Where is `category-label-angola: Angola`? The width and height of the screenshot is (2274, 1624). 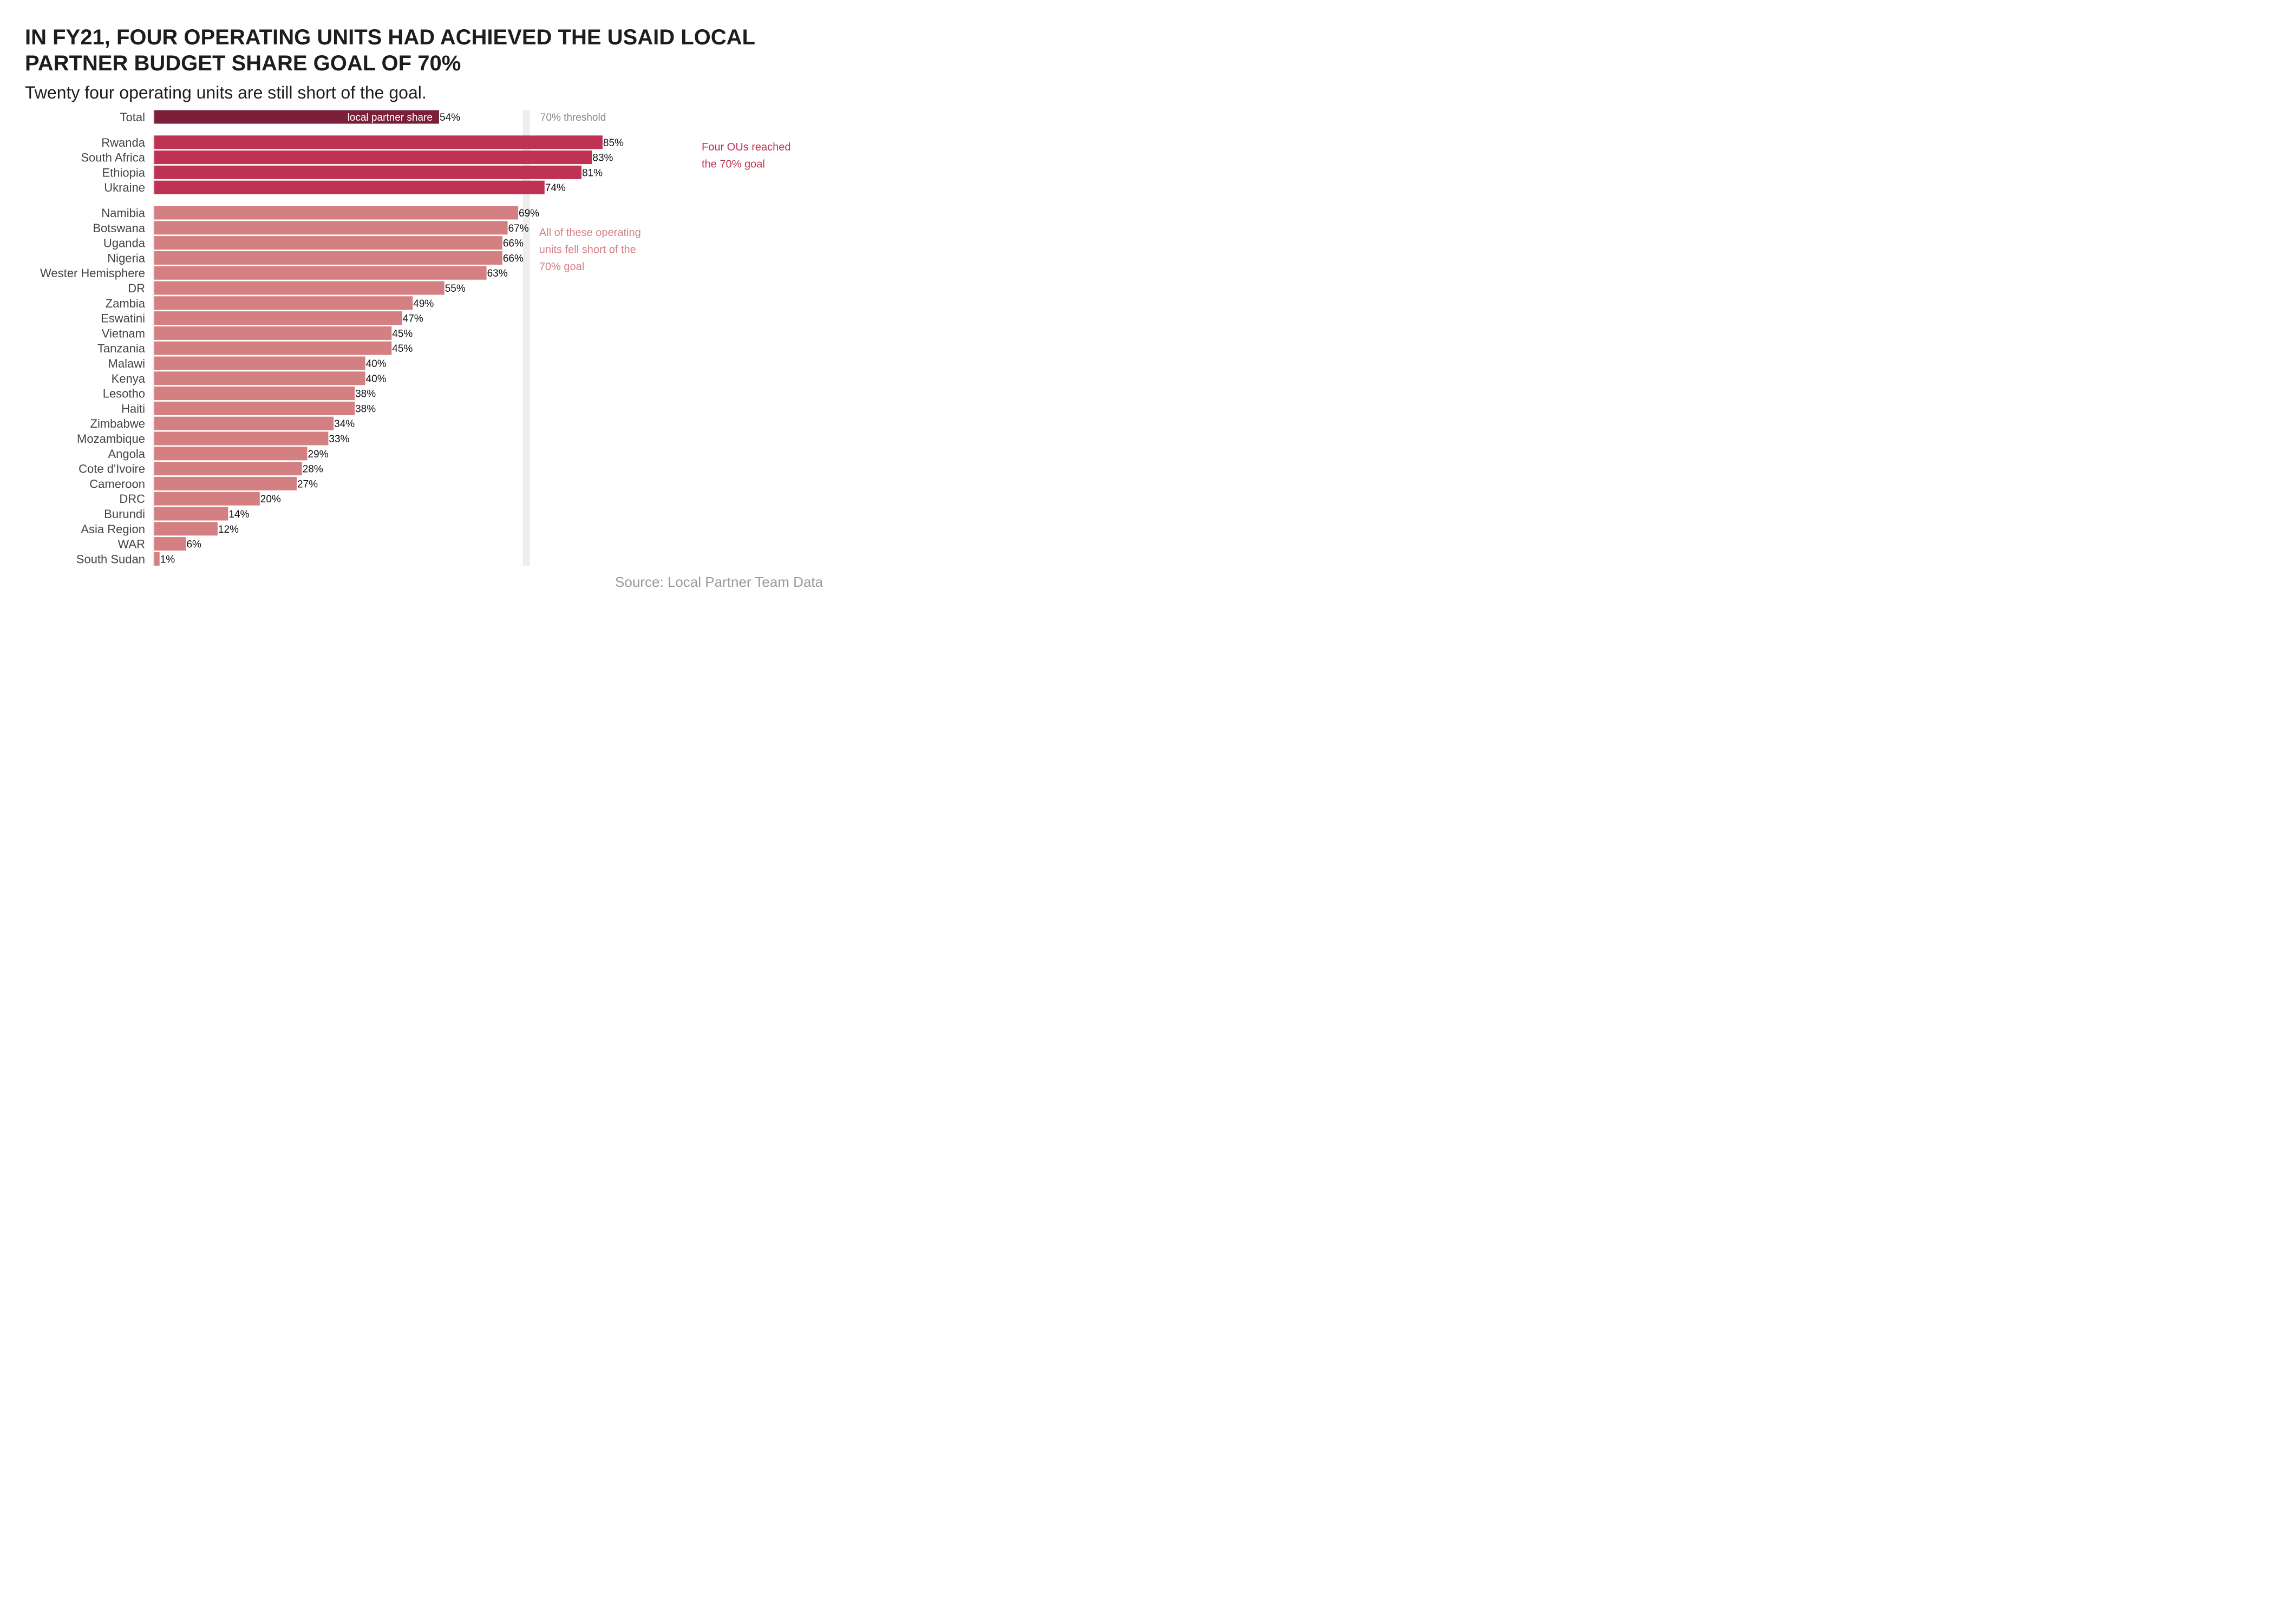 category-label-angola: Angola is located at coordinates (127, 454).